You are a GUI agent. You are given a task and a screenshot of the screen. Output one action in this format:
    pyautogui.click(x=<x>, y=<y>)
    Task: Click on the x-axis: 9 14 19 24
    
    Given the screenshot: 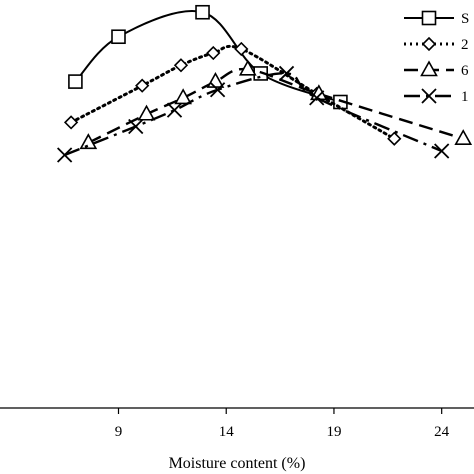 What is the action you would take?
    pyautogui.click(x=237, y=423)
    